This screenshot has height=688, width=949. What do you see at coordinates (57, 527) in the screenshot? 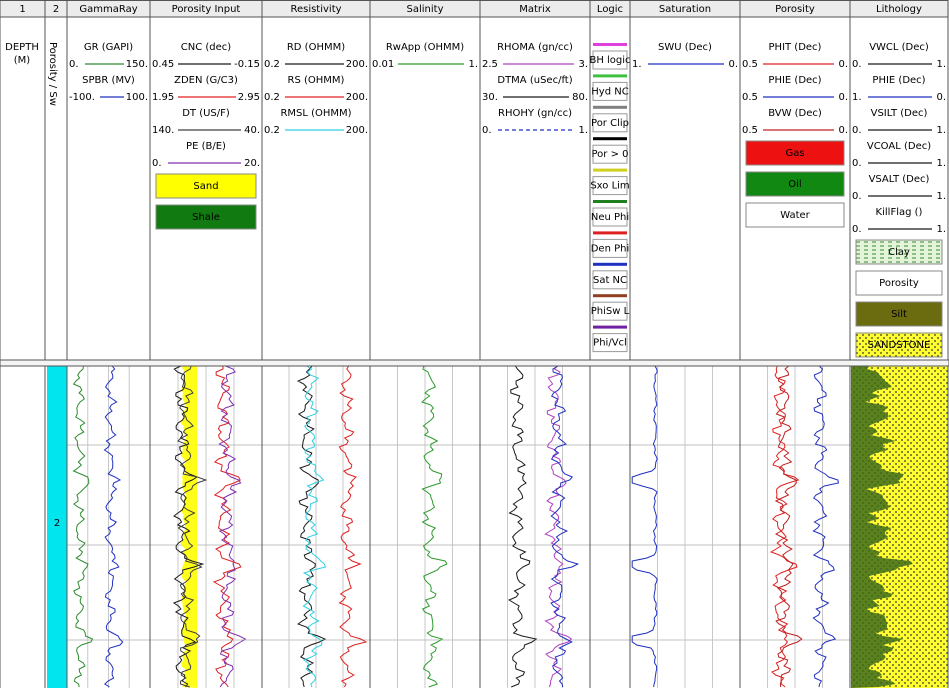
I see `zone-bar` at bounding box center [57, 527].